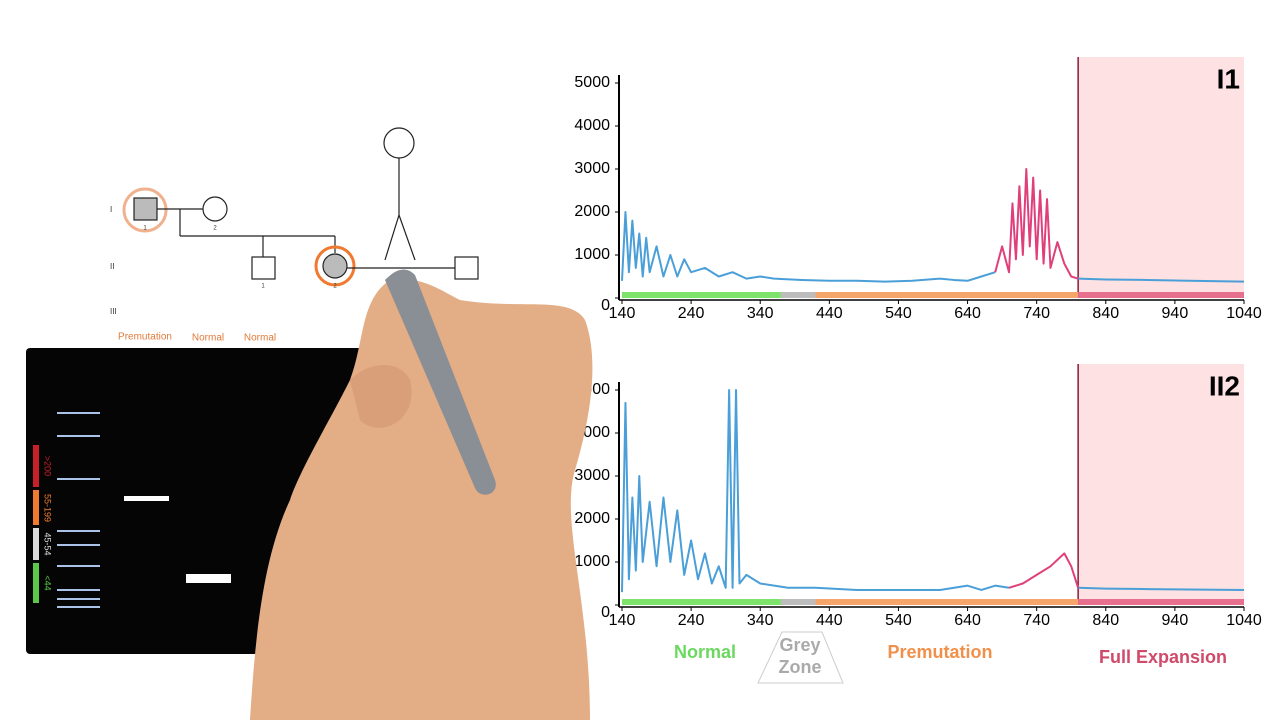 The image size is (1280, 720). Describe the element at coordinates (111, 209) in the screenshot. I see `gen-label: I` at that location.